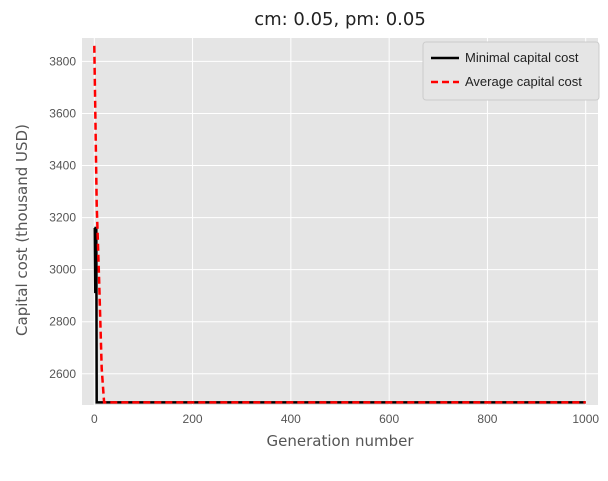  Describe the element at coordinates (94, 419) in the screenshot. I see `x-tick-label: 0` at that location.